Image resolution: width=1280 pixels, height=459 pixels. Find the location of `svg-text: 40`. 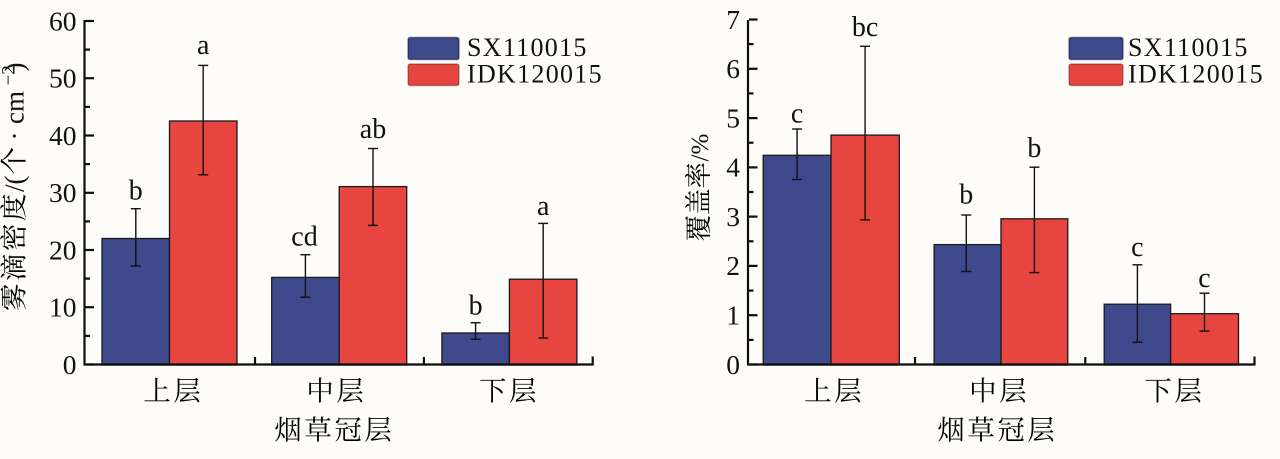

svg-text: 40 is located at coordinates (63, 135).